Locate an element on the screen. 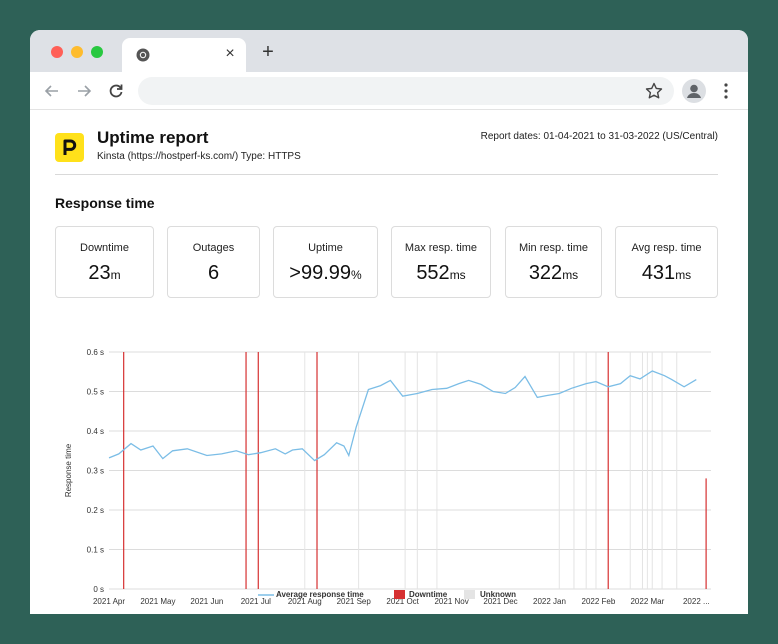 The width and height of the screenshot is (778, 644). address-bar is located at coordinates (406, 91).